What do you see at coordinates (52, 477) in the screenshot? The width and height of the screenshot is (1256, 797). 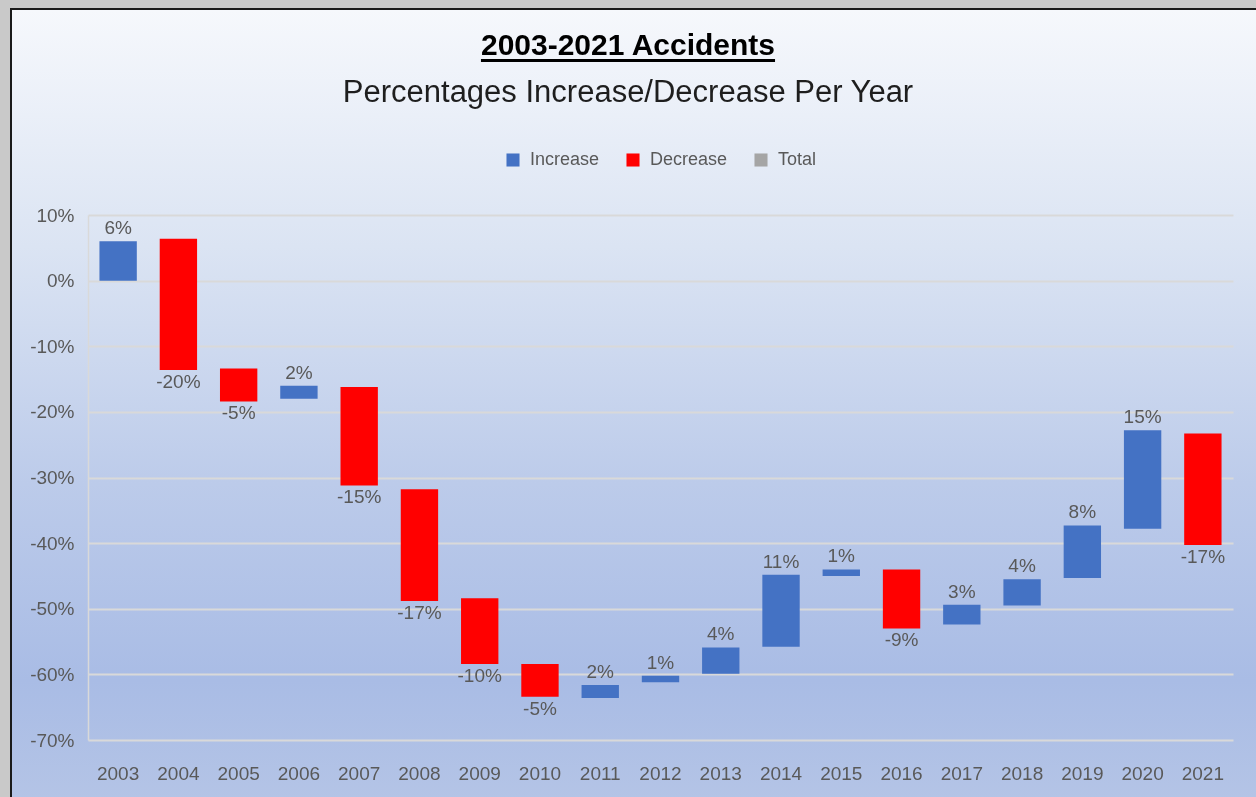 I see `y-tick-label: -30%` at bounding box center [52, 477].